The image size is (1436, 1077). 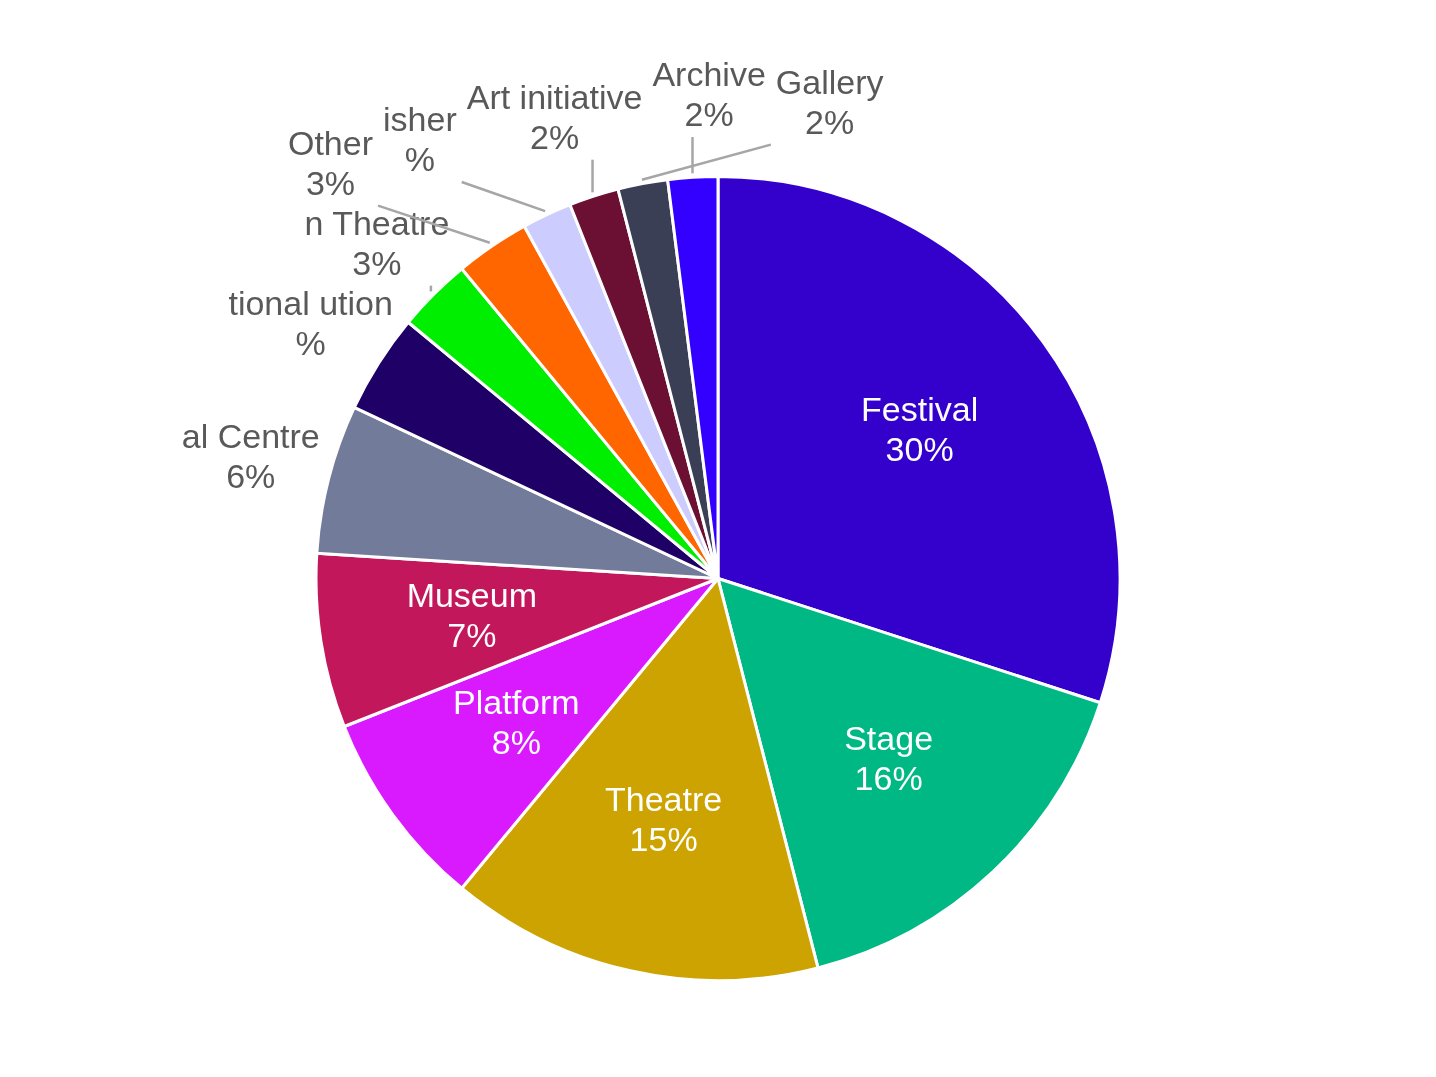 What do you see at coordinates (472, 594) in the screenshot?
I see `slice-label: Museum` at bounding box center [472, 594].